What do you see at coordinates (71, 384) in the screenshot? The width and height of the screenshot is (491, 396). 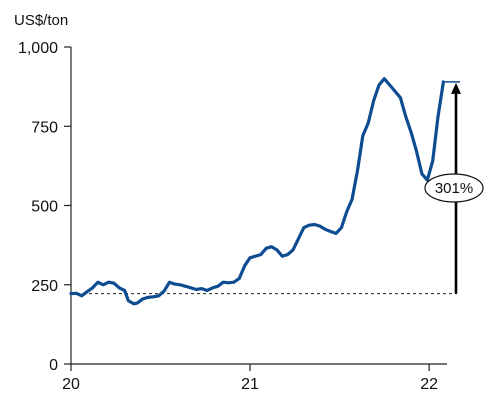 I see `x-tick-label: 20` at bounding box center [71, 384].